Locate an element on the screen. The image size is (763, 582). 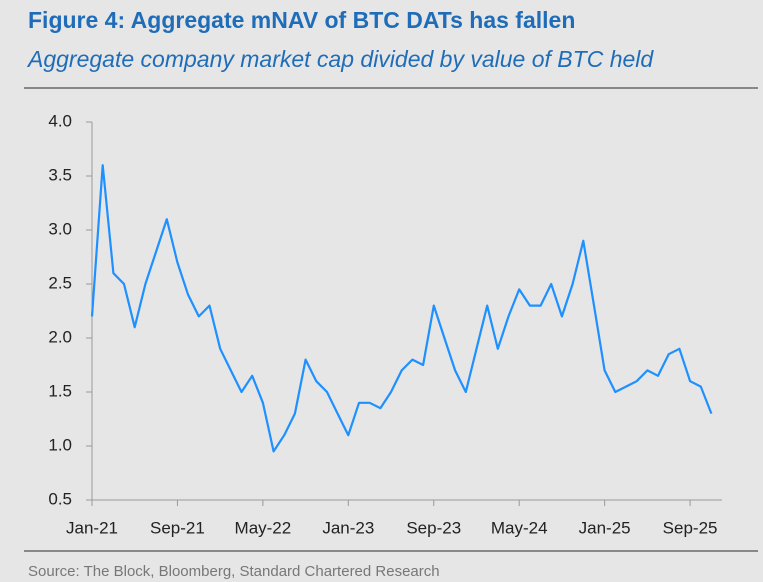
x-tick-label: Sep-21 is located at coordinates (177, 527).